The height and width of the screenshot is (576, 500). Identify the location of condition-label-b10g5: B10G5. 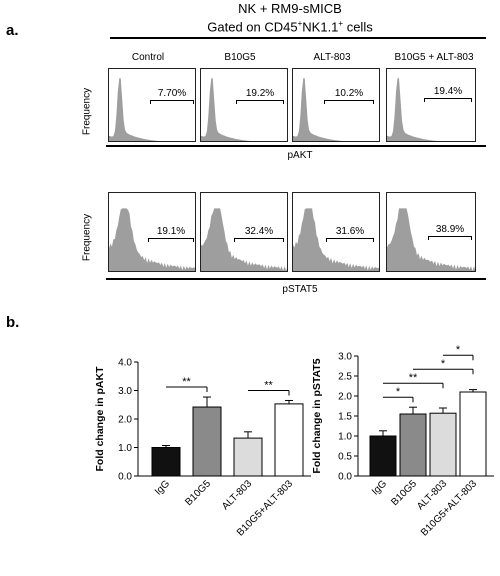
(240, 57).